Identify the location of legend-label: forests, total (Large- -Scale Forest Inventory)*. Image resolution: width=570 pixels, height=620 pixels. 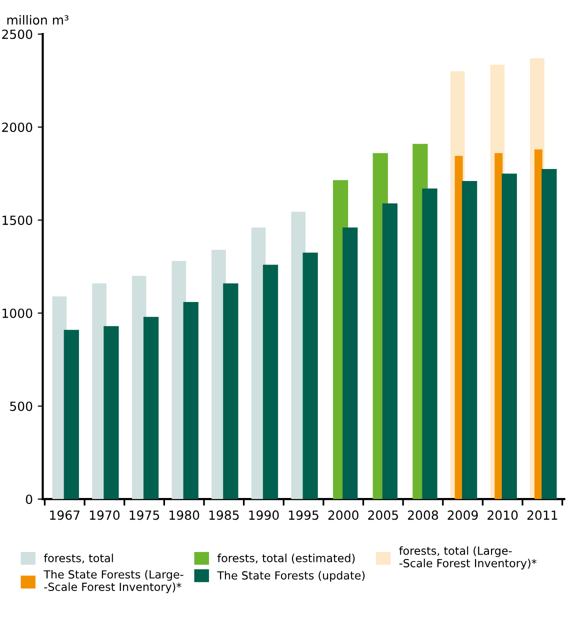
(468, 558).